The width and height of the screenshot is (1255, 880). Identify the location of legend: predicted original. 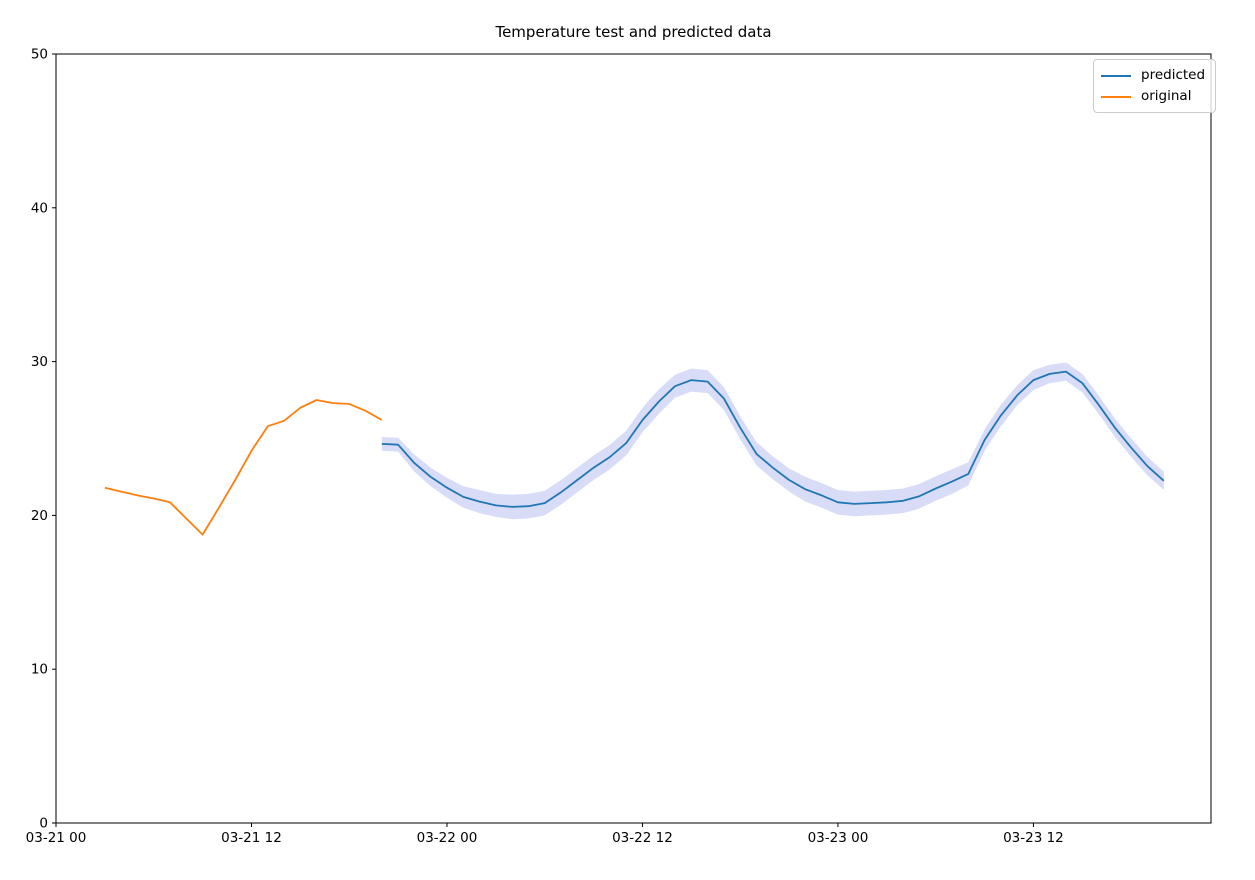
(1155, 86).